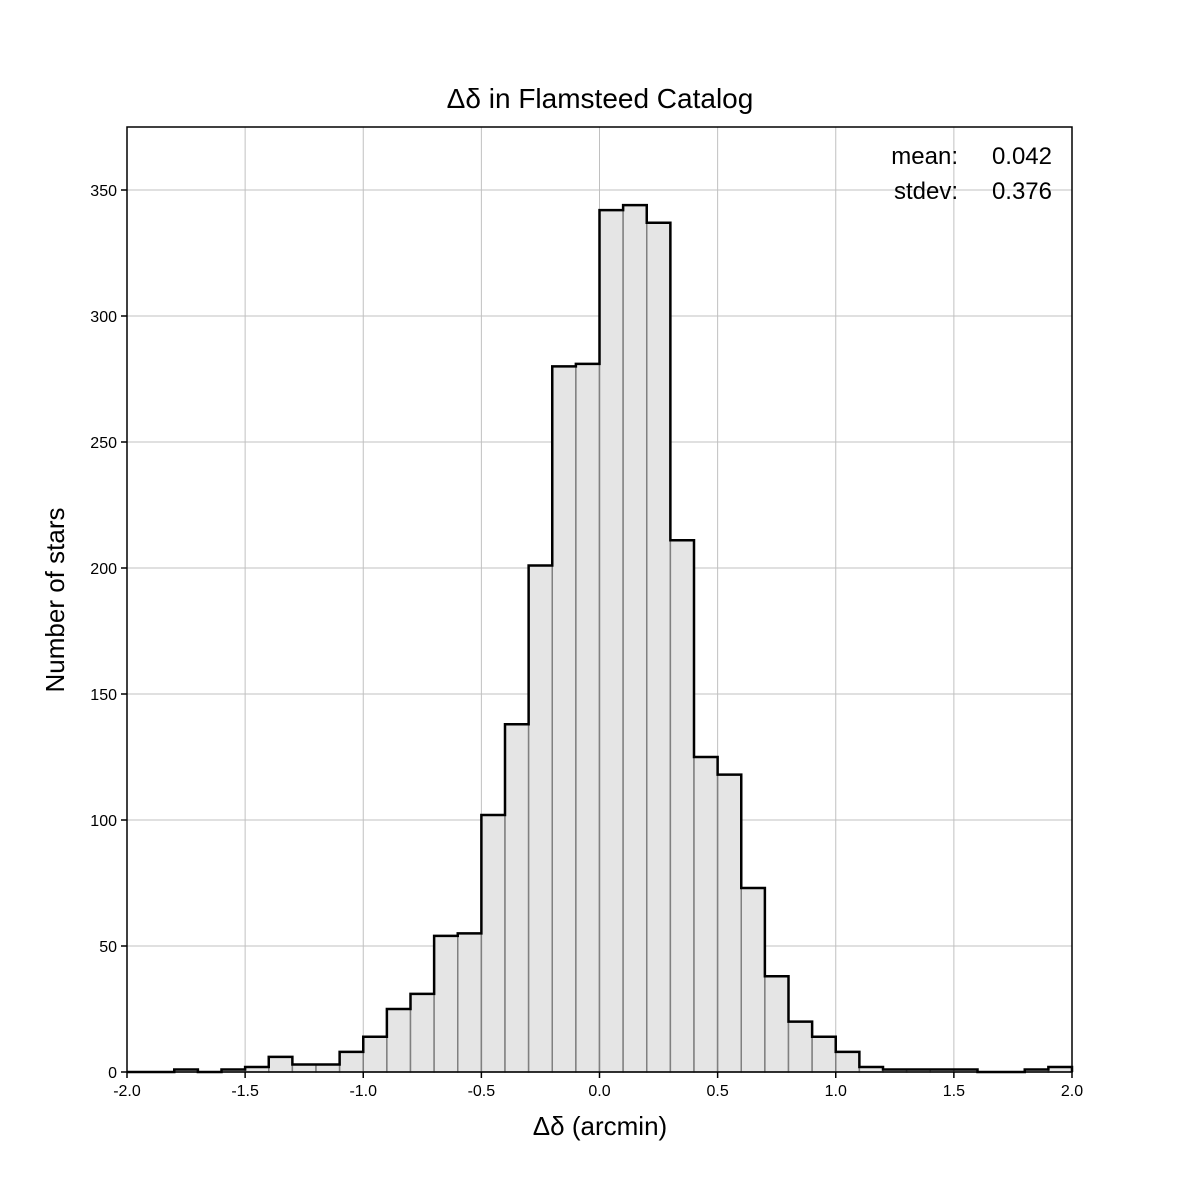 This screenshot has width=1200, height=1200. I want to click on x-tick-label: -1.0, so click(363, 1091).